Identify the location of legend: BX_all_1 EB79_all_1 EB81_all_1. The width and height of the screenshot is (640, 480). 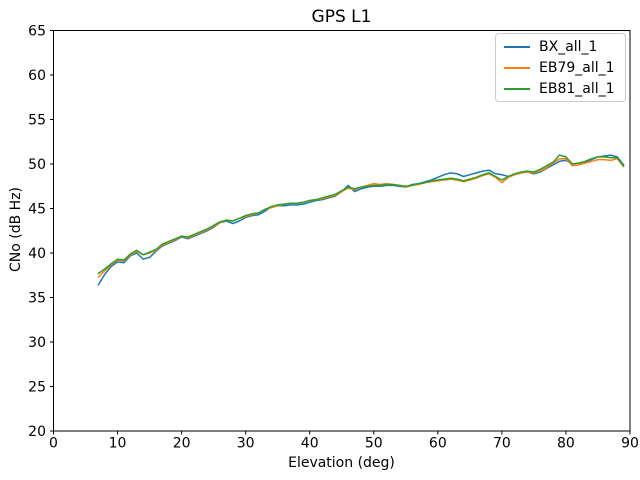
(560, 67).